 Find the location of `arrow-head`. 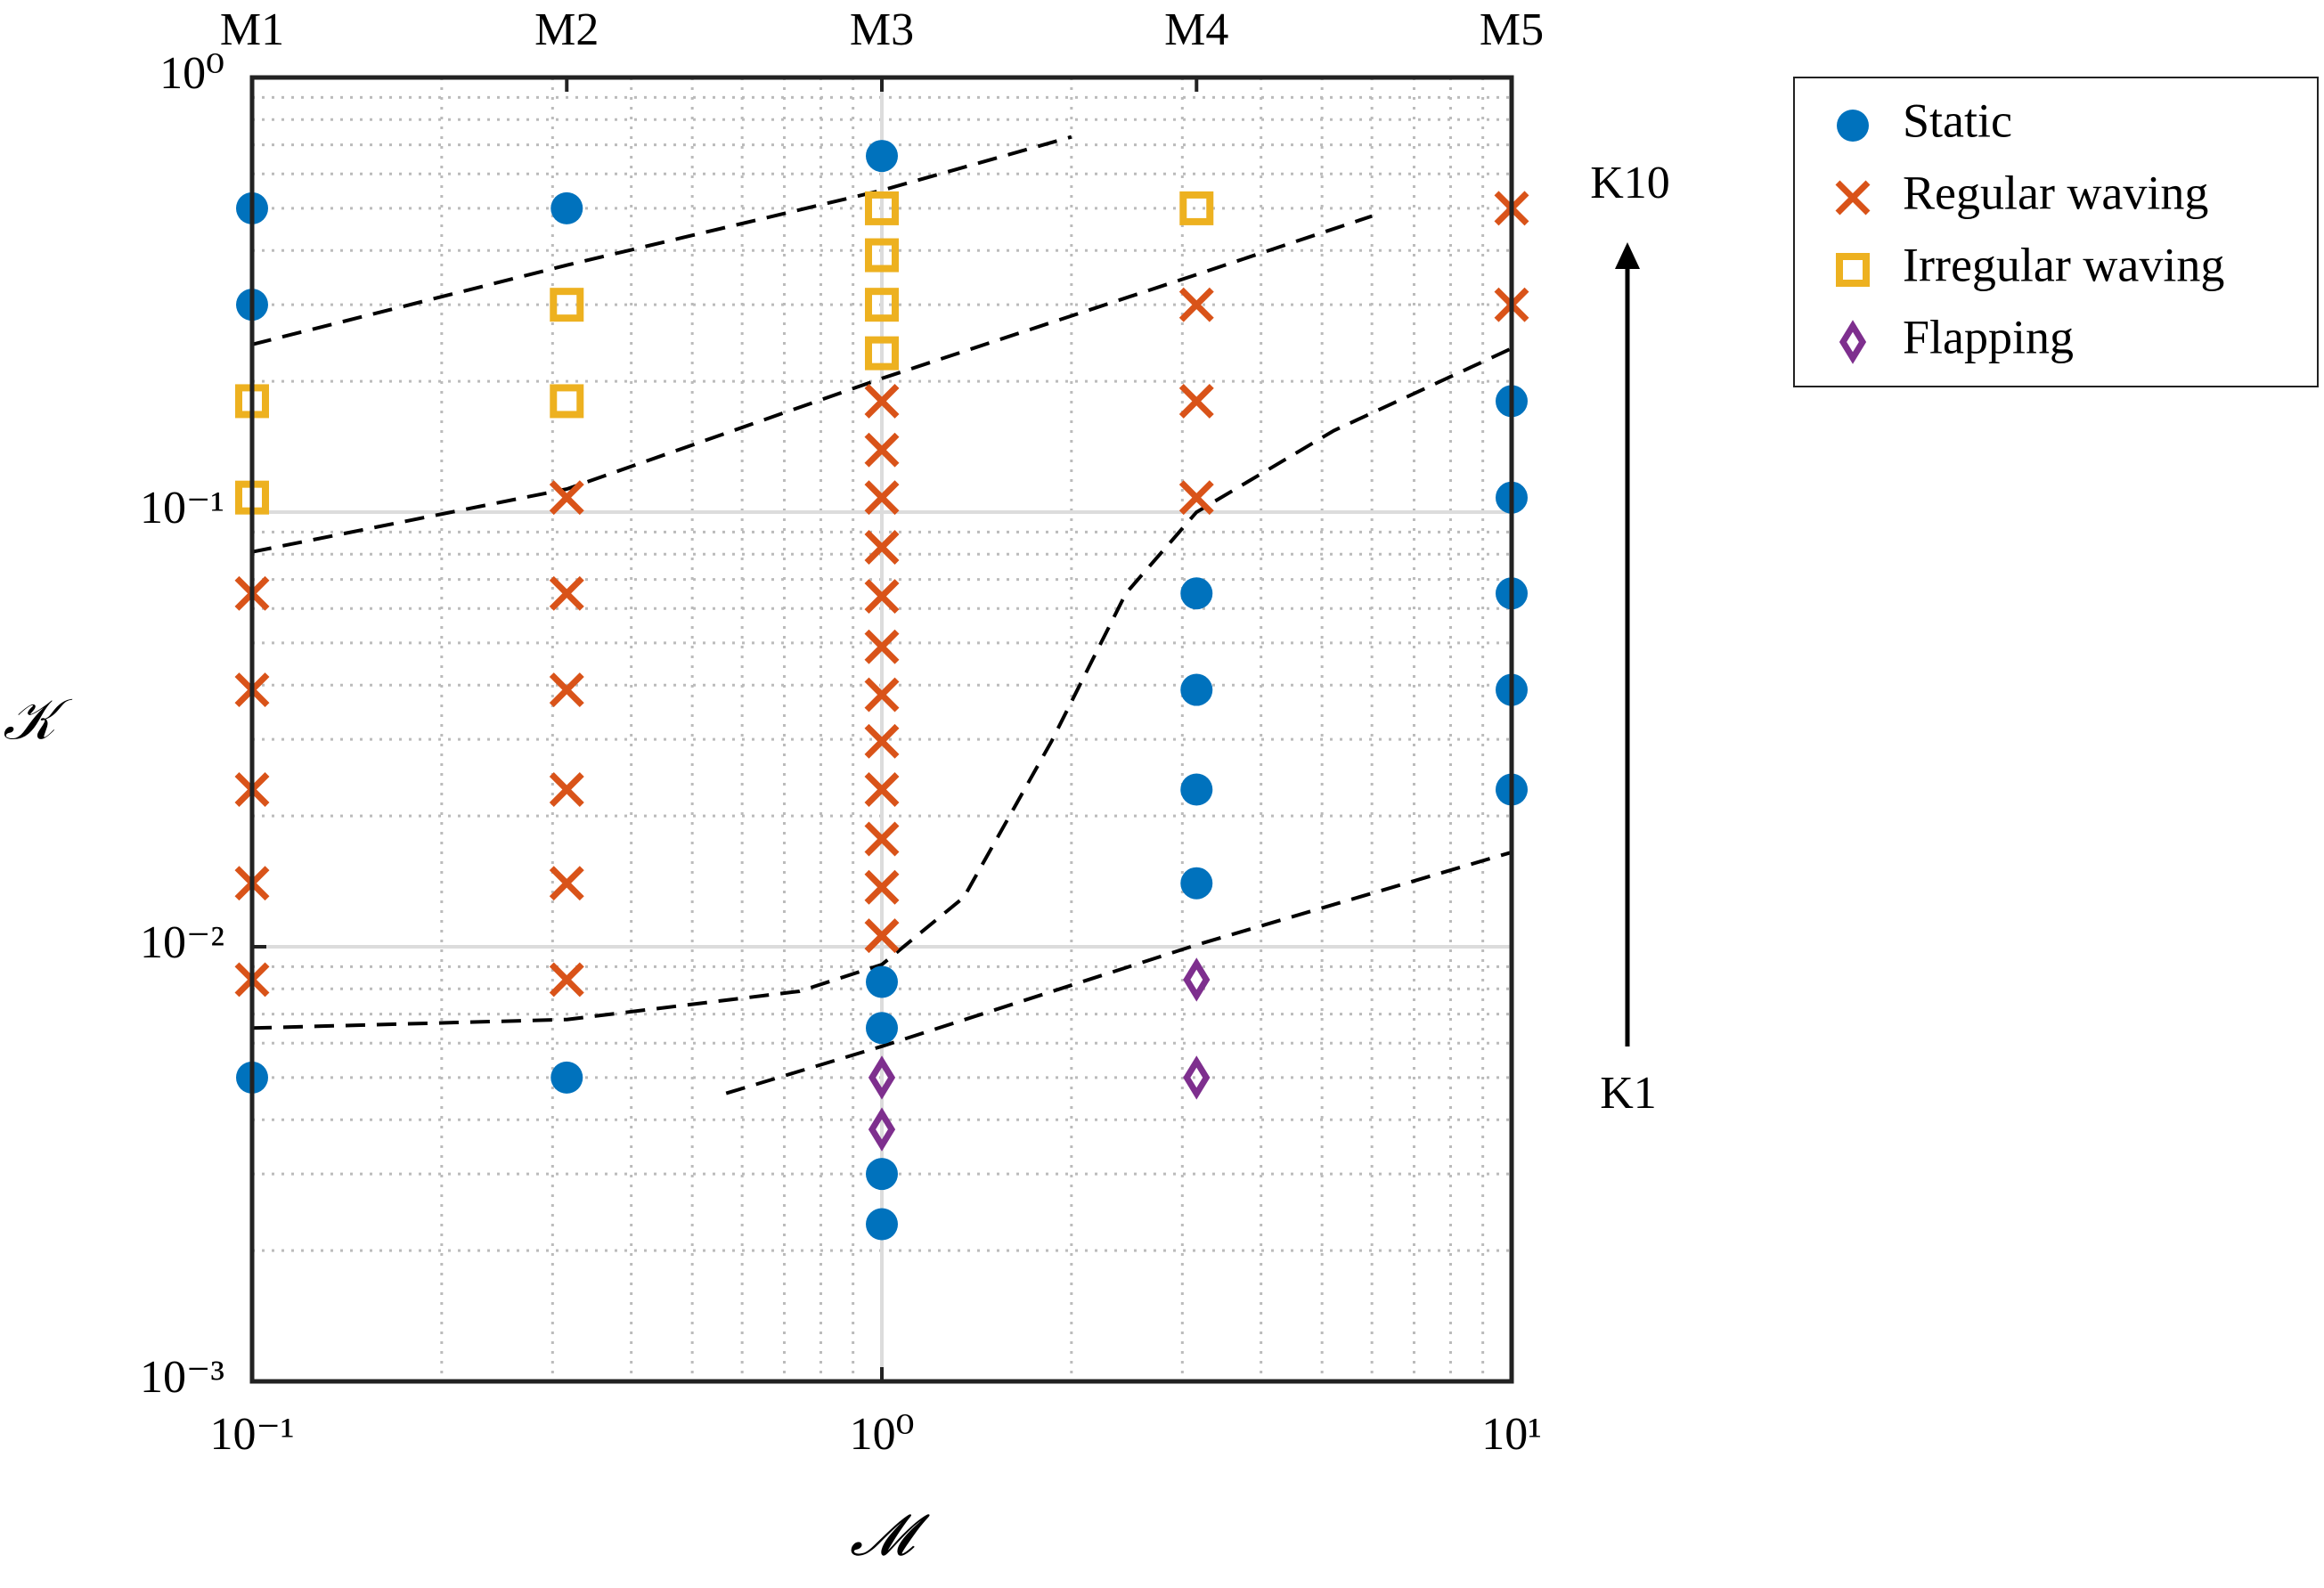

arrow-head is located at coordinates (1627, 255).